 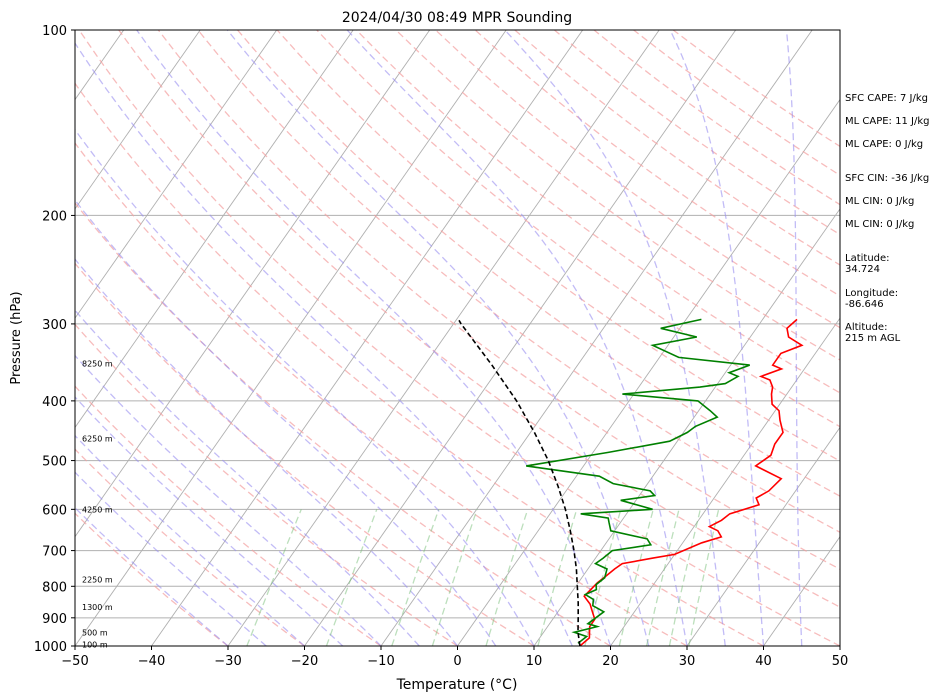 I want to click on ml-cin-text-2: ML CIN: 0 J/kg, so click(x=880, y=224).